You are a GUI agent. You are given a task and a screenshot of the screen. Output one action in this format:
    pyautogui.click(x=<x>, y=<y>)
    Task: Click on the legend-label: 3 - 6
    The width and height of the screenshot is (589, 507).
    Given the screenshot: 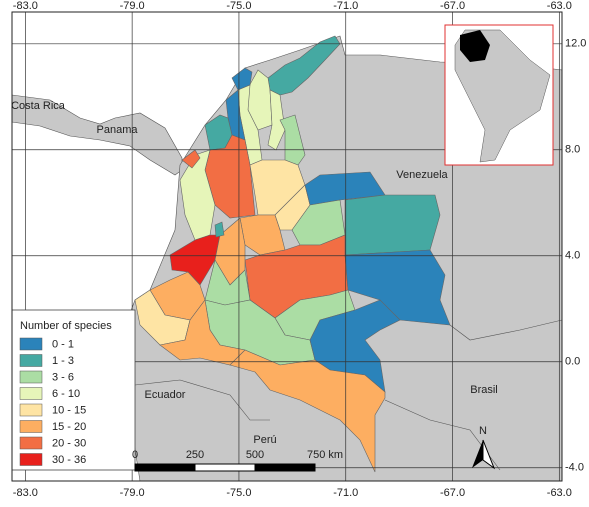 What is the action you would take?
    pyautogui.click(x=63, y=377)
    